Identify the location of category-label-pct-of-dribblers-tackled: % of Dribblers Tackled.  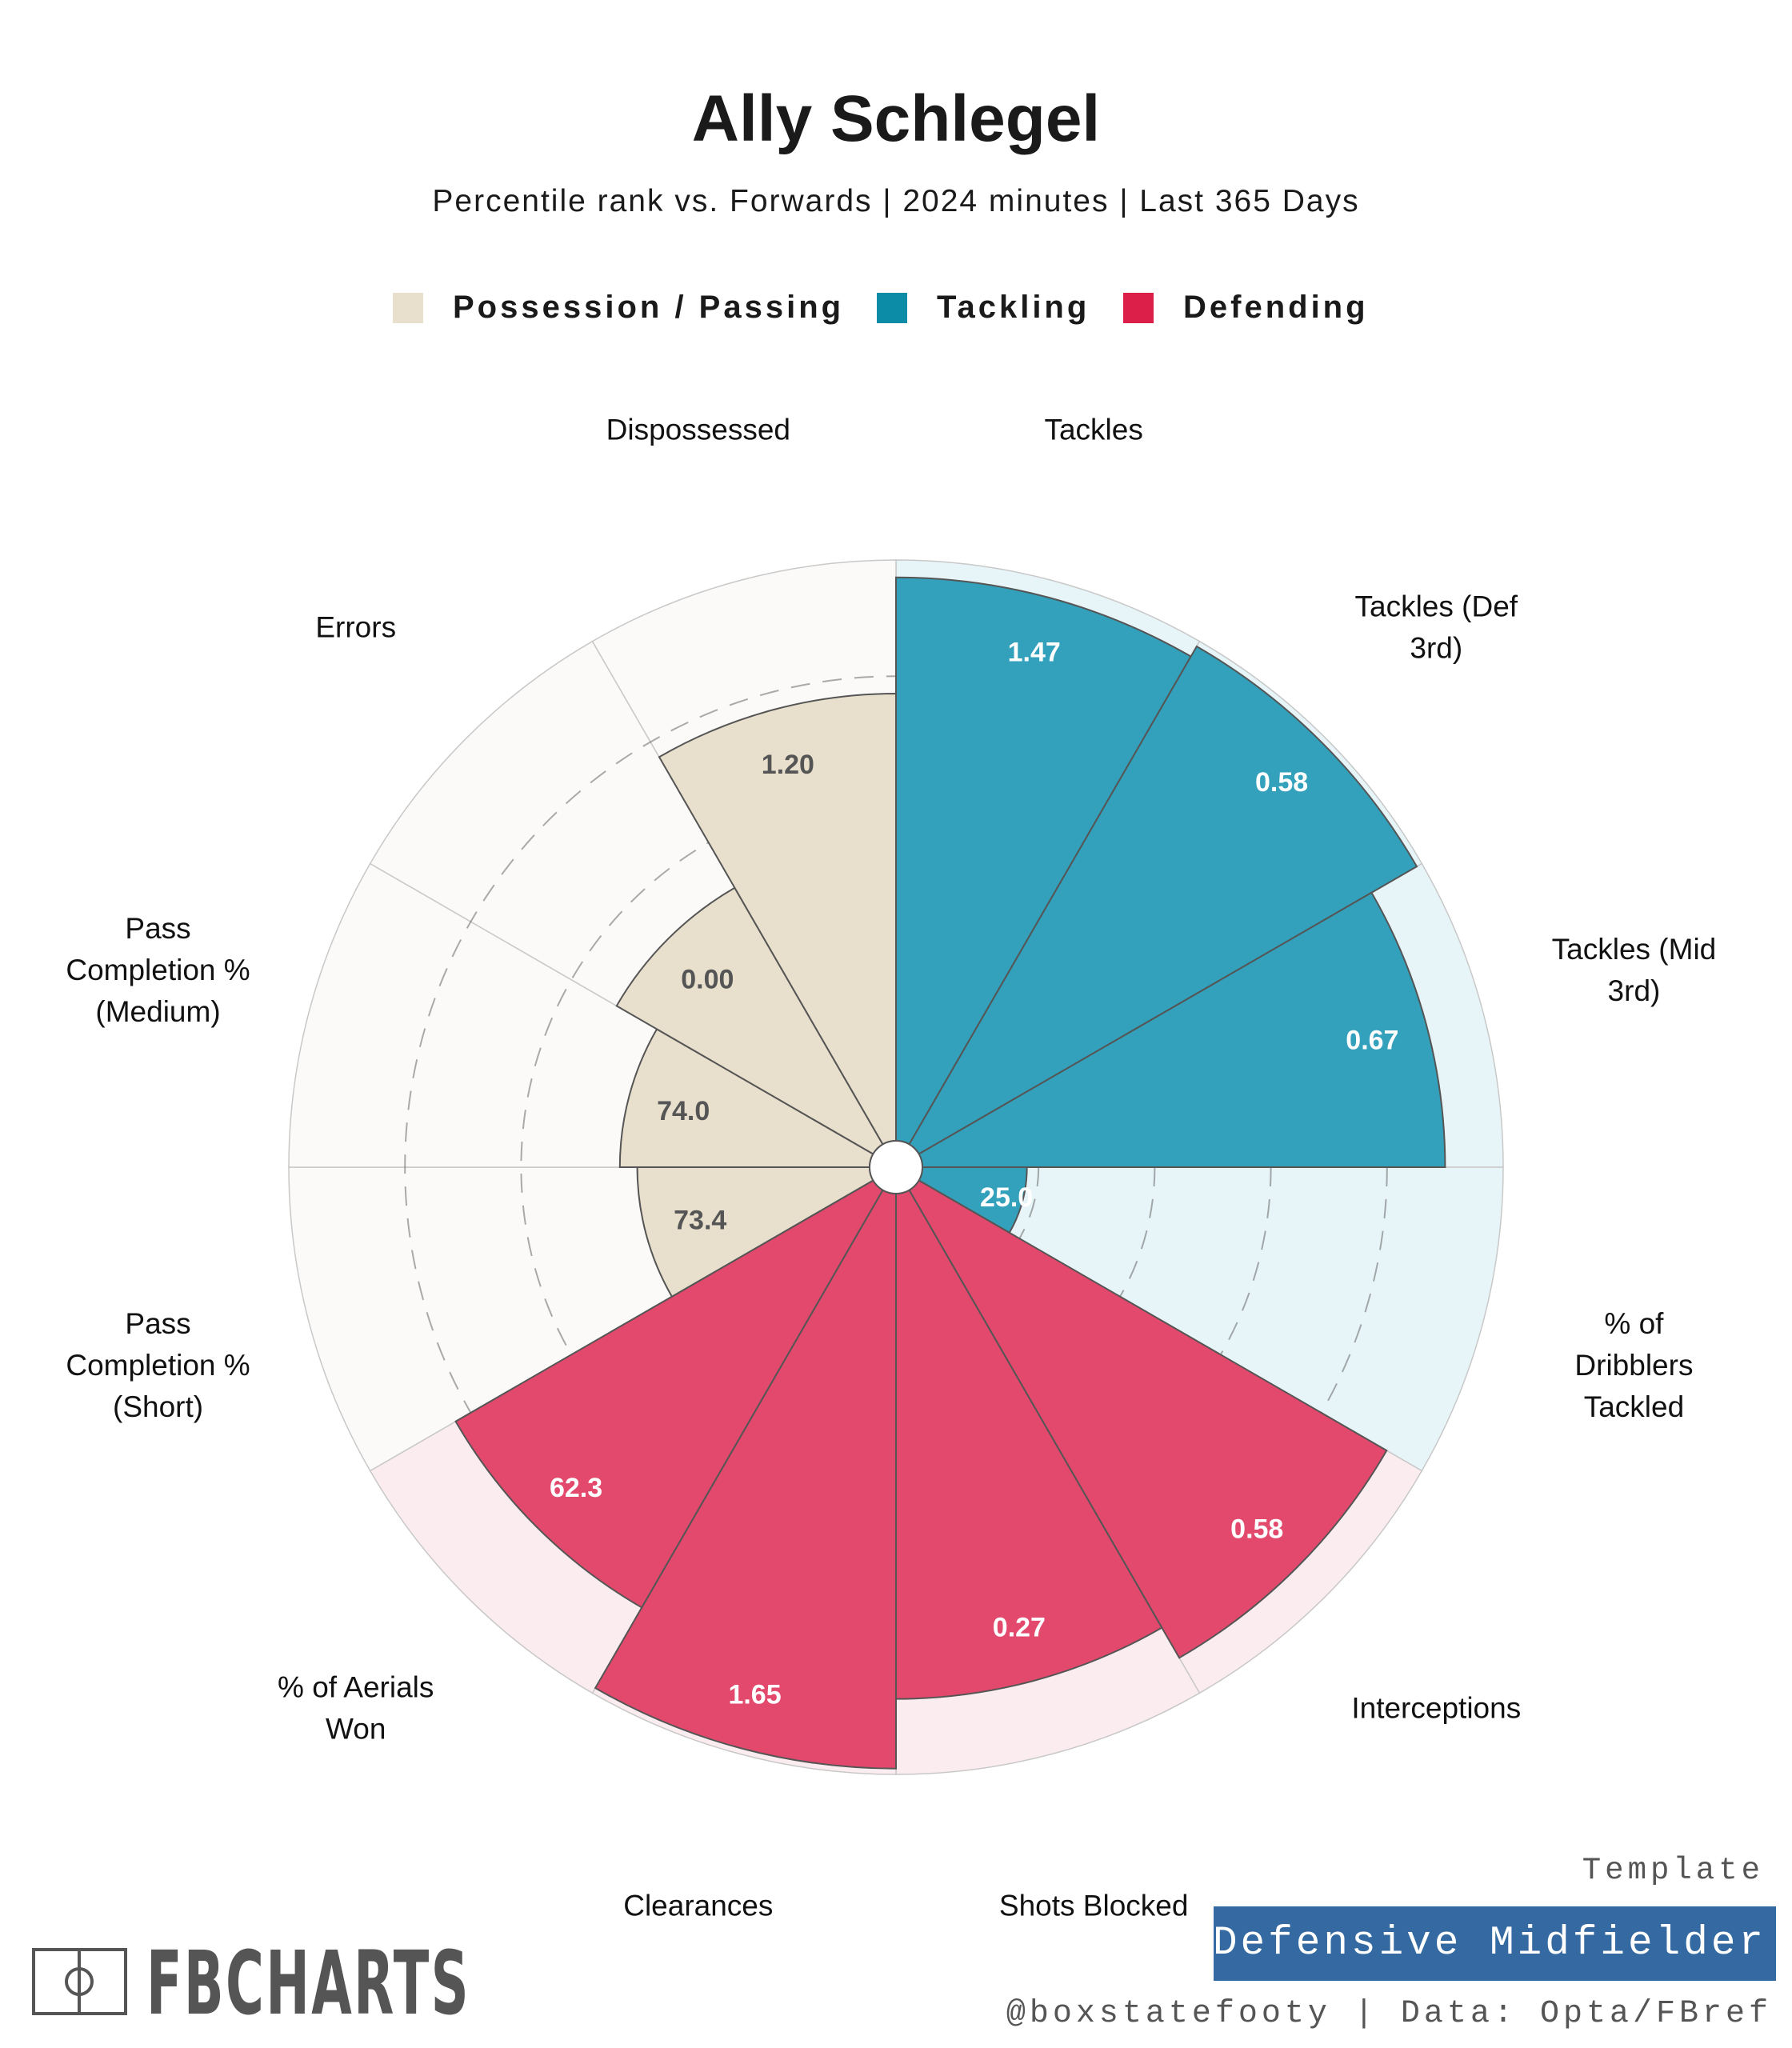
(1633, 1365).